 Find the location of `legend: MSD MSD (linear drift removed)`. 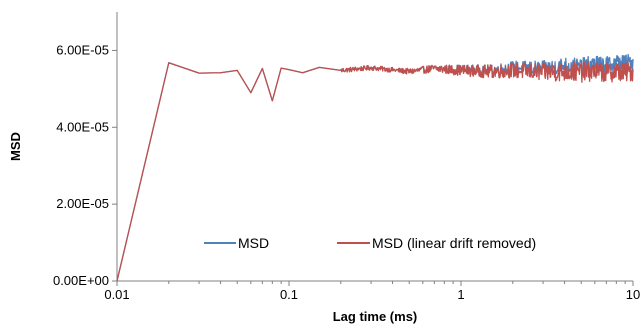

legend: MSD MSD (linear drift removed) is located at coordinates (370, 243).